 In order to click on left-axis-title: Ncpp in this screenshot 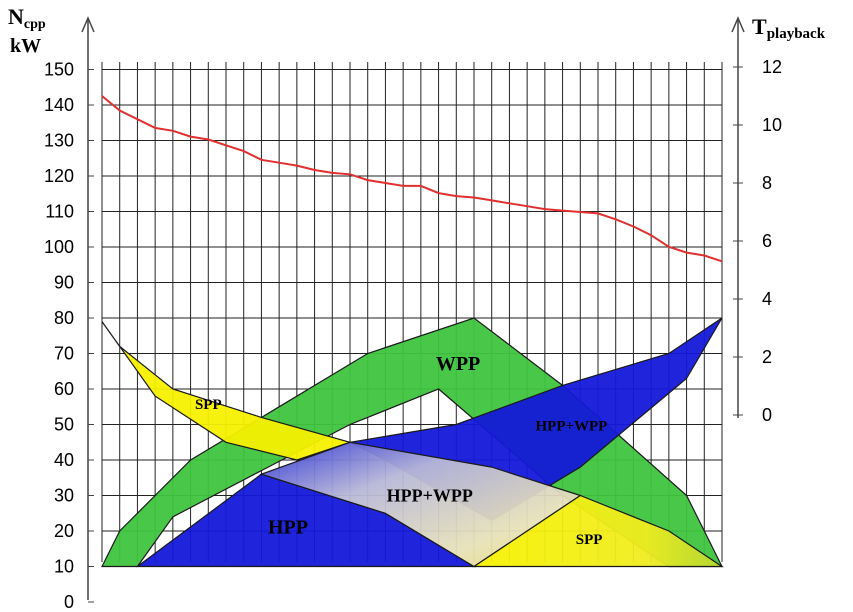, I will do `click(27, 18)`.